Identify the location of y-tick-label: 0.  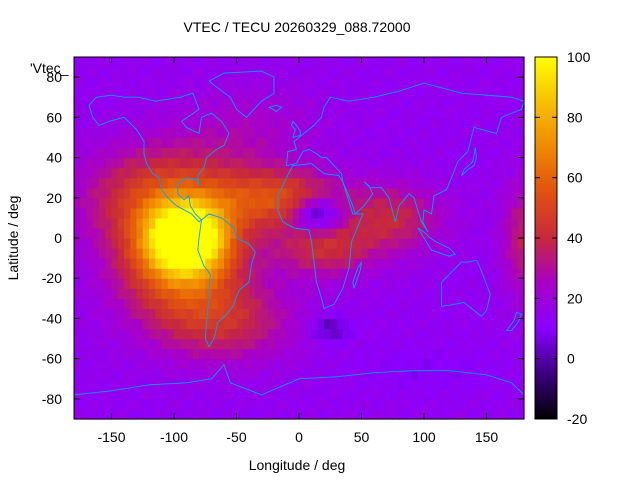
(58, 238).